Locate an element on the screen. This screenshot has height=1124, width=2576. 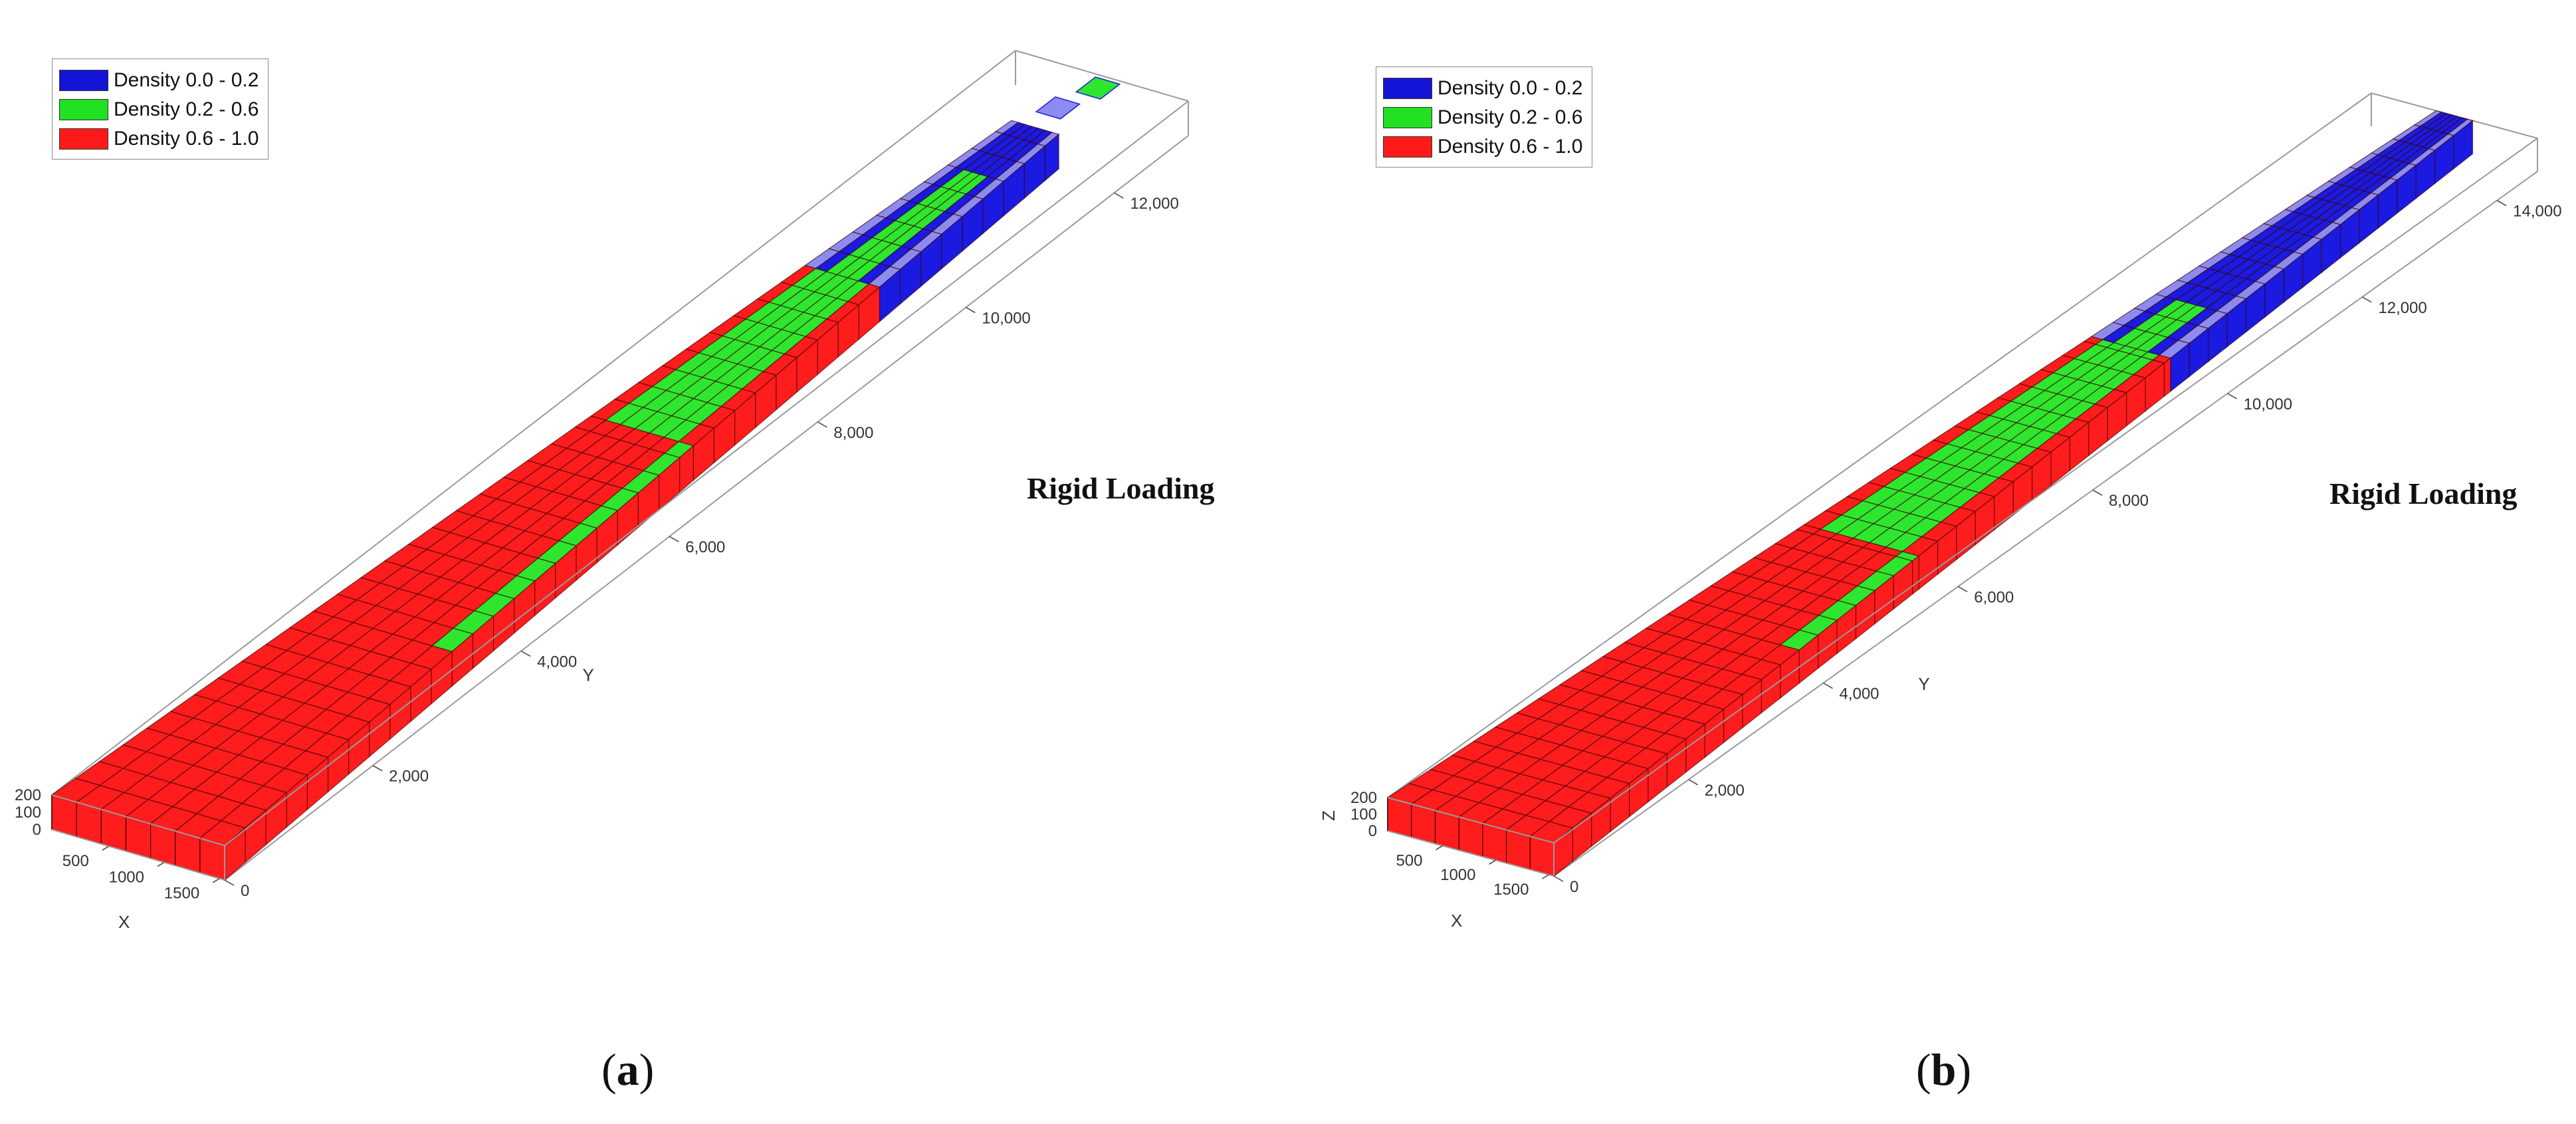
z-tick-label: 0 is located at coordinates (37, 830).